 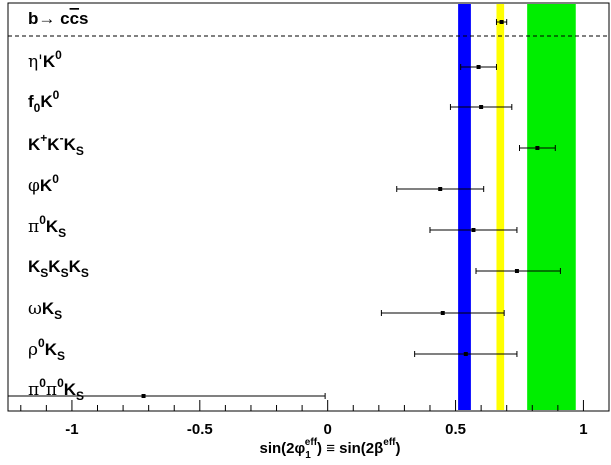 I want to click on x-tick-label: -0.5, so click(x=200, y=429).